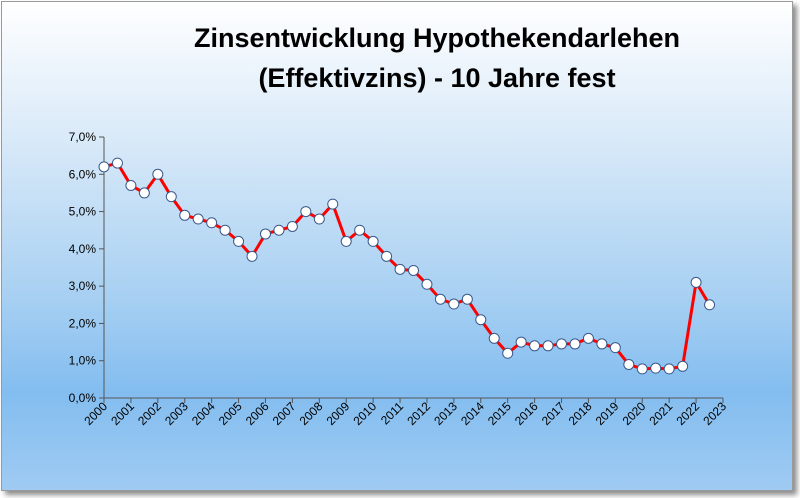  I want to click on x-tick-label: 2004, so click(203, 413).